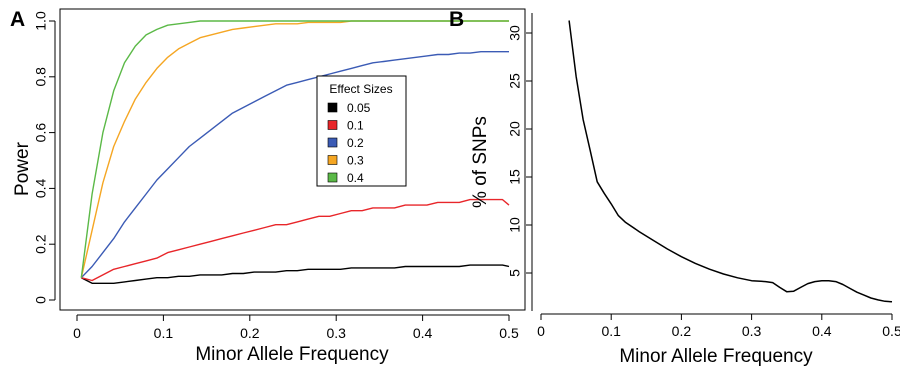  Describe the element at coordinates (480, 162) in the screenshot. I see `panel-b-y-axis-title: % of SNPs` at that location.